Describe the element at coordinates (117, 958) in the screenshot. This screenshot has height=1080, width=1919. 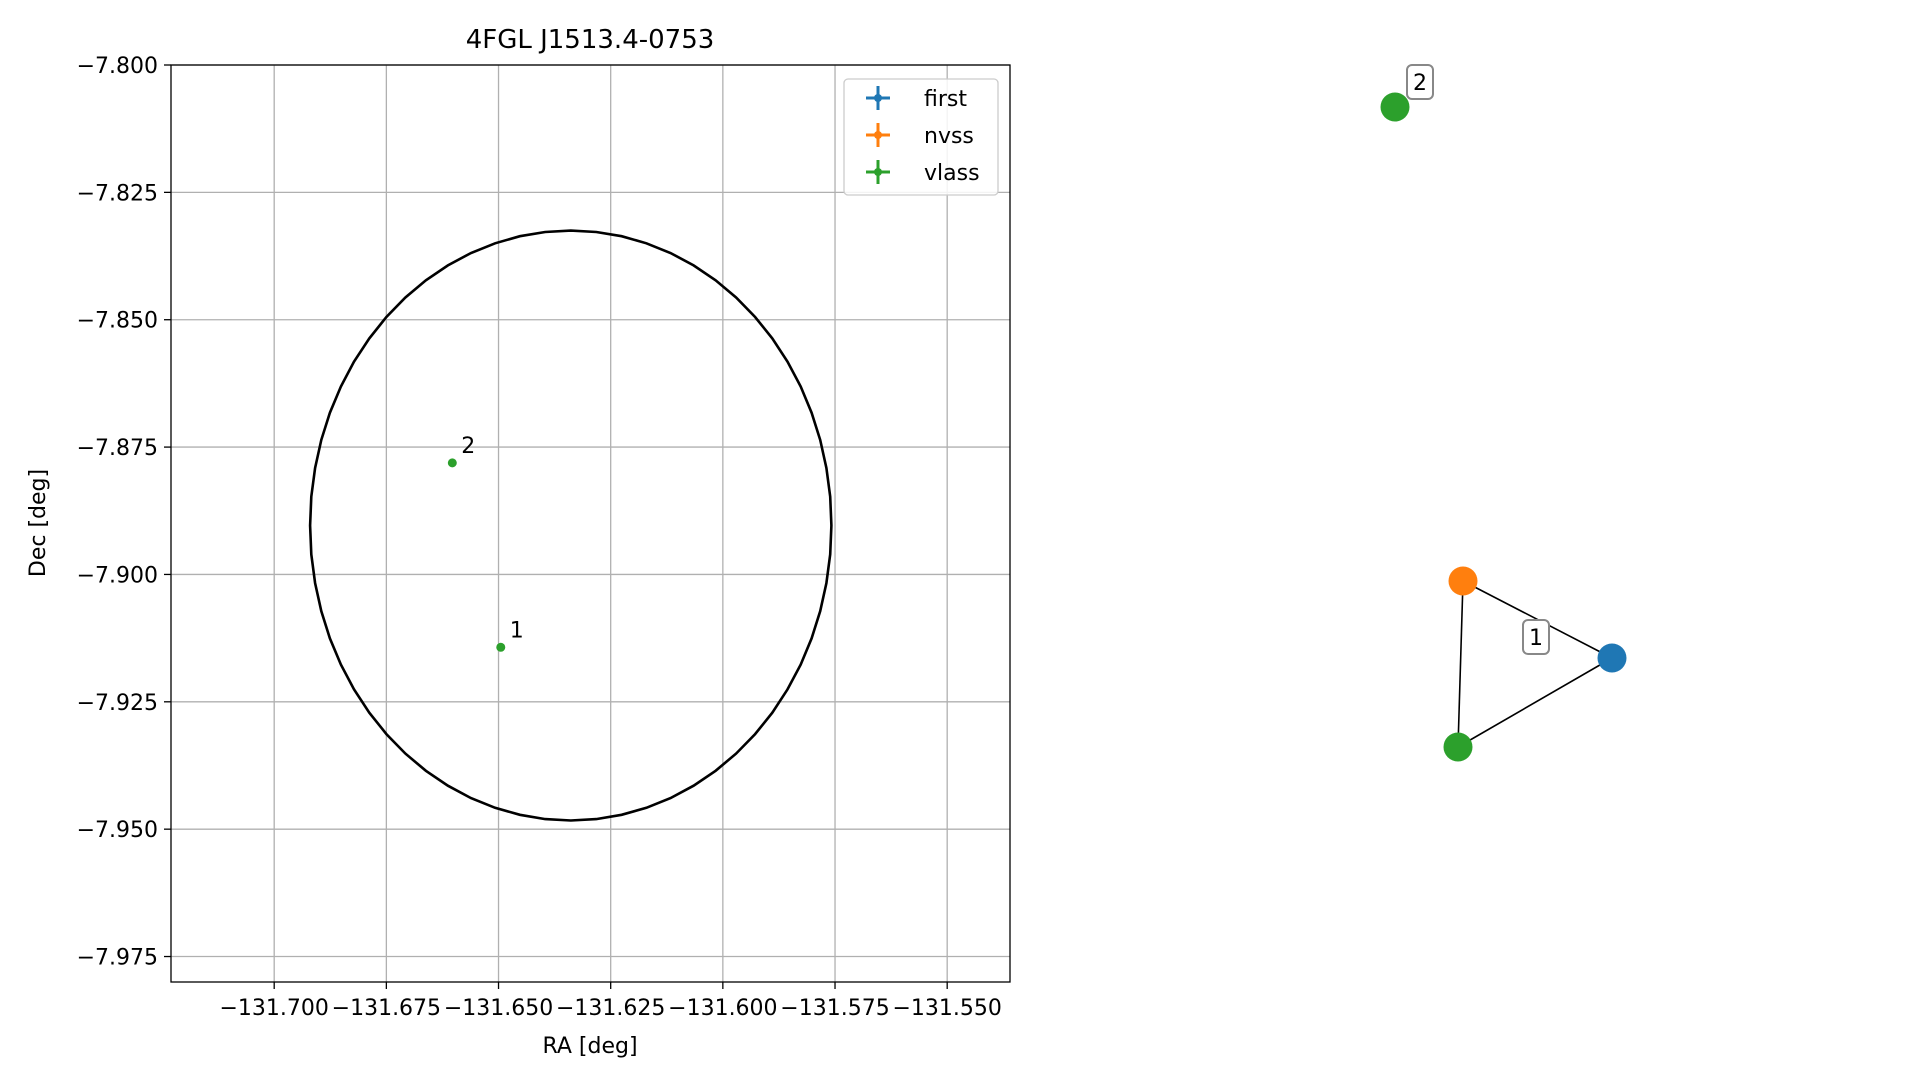
I see `y-tick-label: −7.975` at that location.